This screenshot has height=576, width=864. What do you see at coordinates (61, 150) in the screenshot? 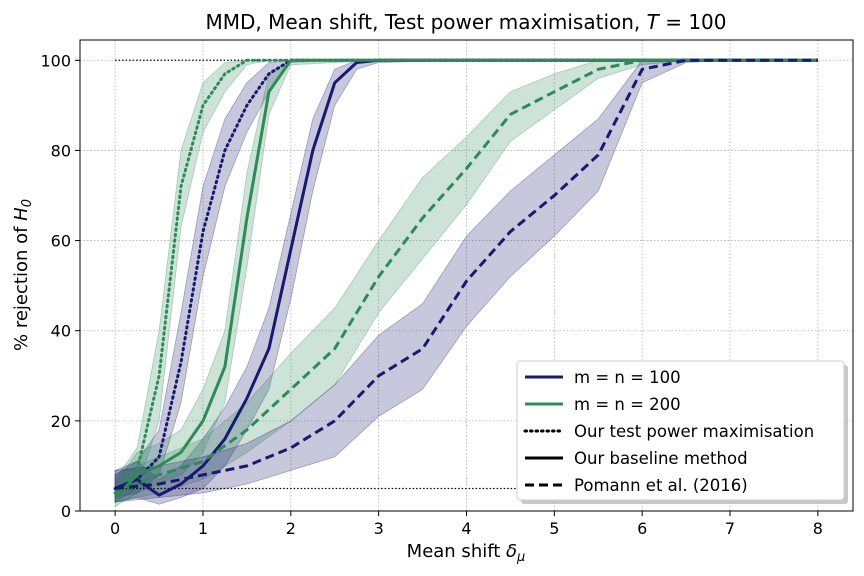
I see `y-tick-label: 80` at bounding box center [61, 150].